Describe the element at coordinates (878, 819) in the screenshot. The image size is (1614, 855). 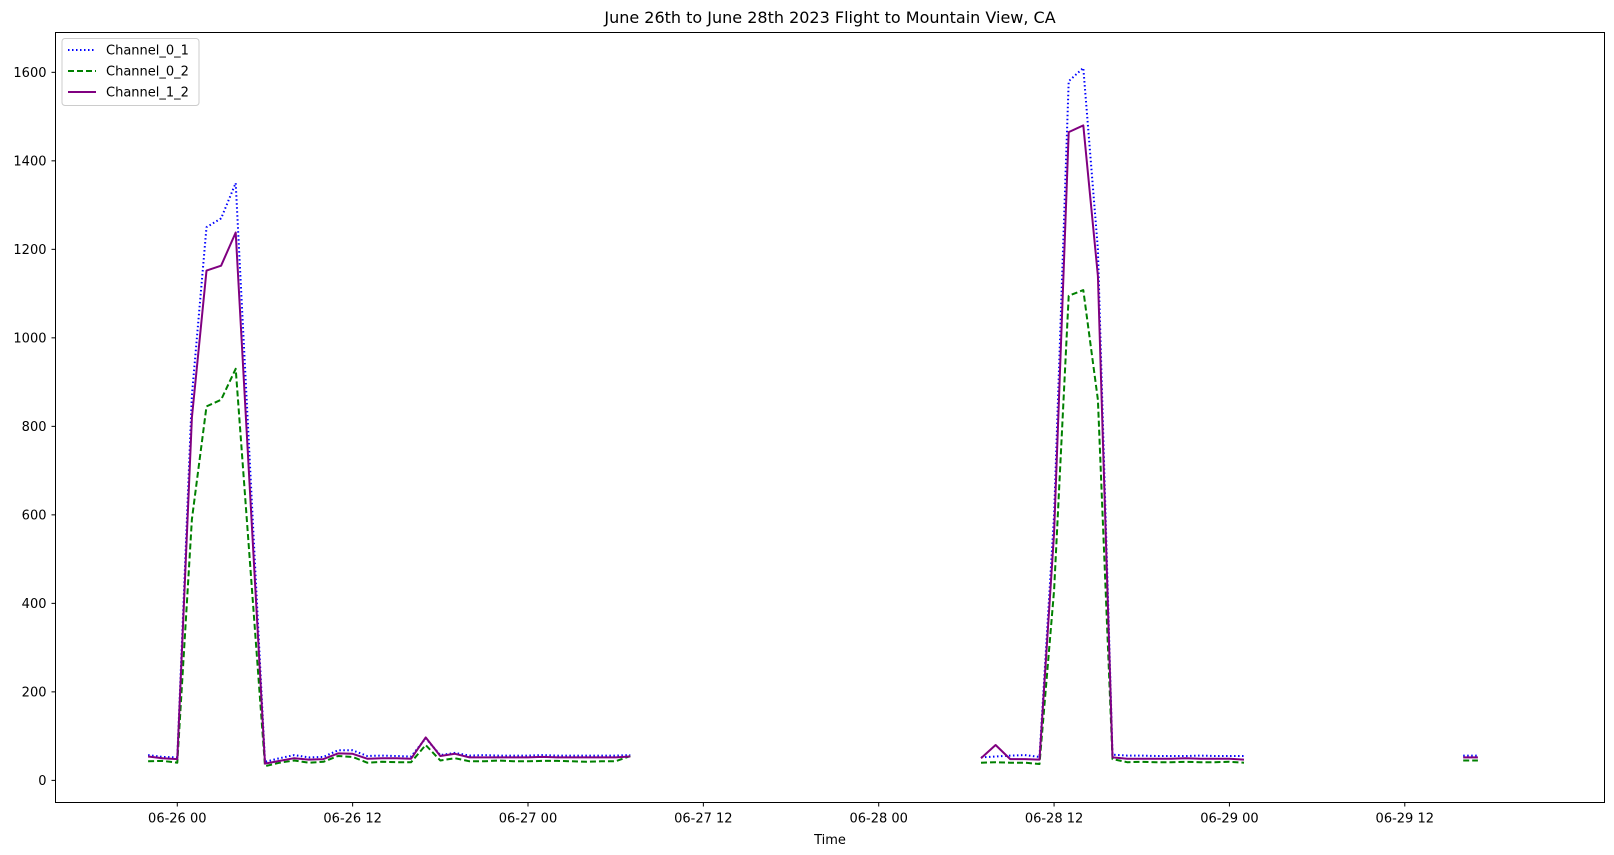
I see `x-tick-label: 06-28 00` at that location.